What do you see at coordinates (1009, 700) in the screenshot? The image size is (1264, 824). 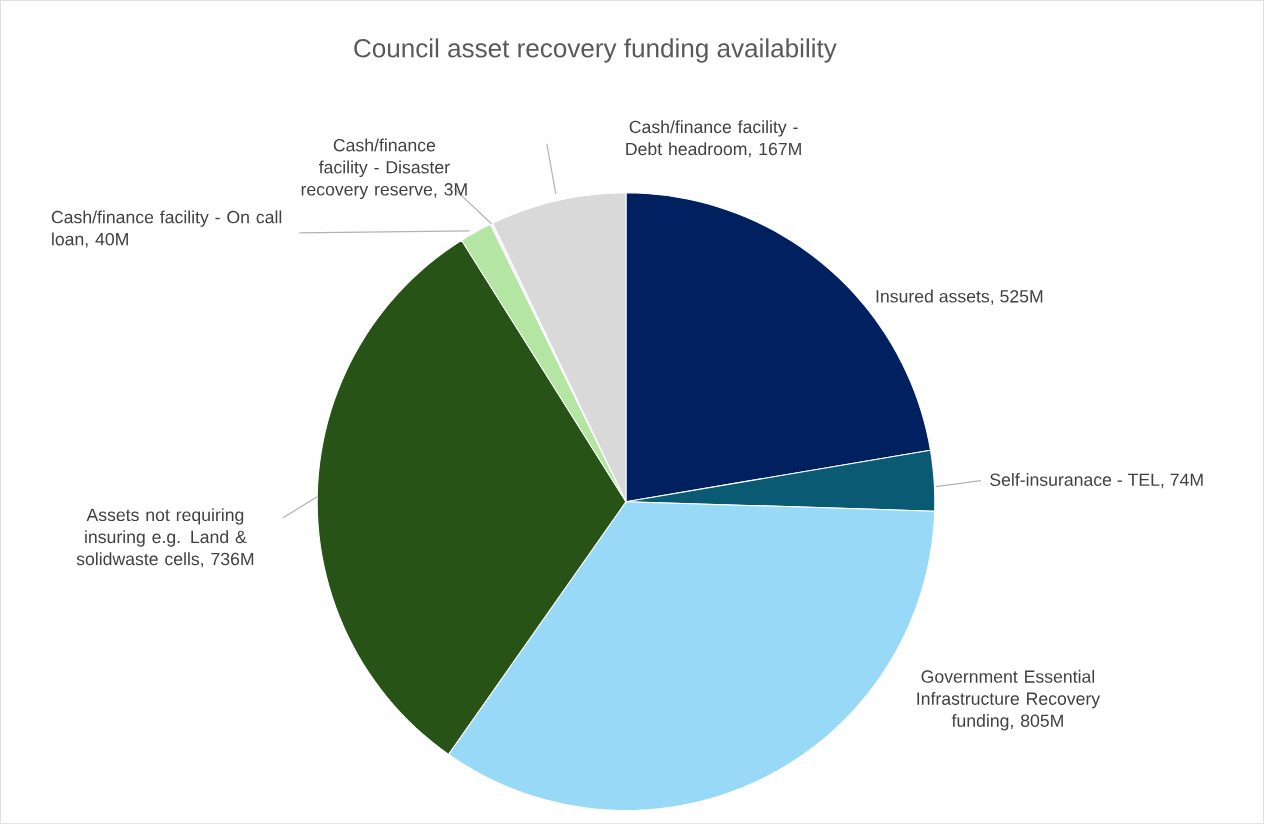 I see `slice-label: Government Essential Infrastructure Recovery funding, 805M` at bounding box center [1009, 700].